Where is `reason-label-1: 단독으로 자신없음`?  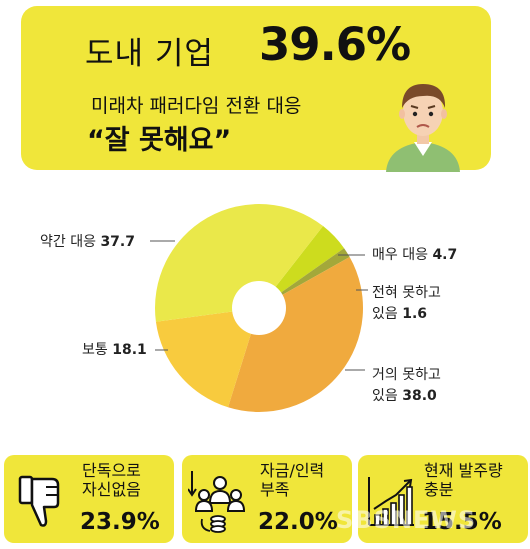
reason-label-1: 단독으로 자신없음 is located at coordinates (111, 480).